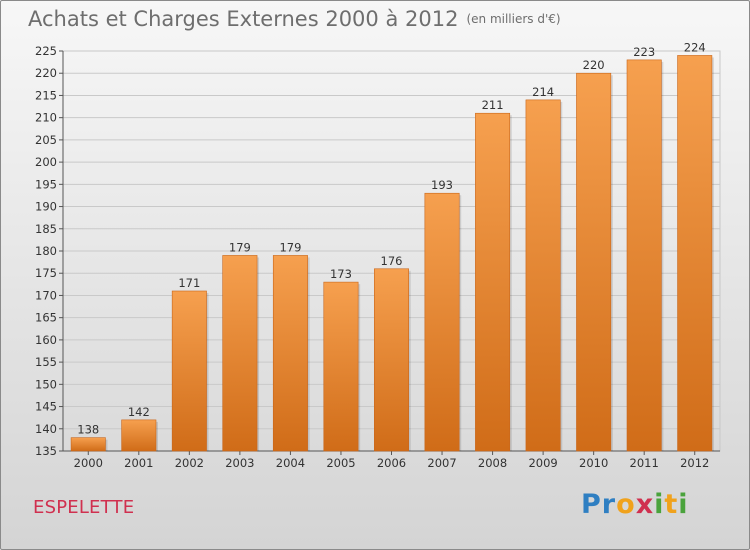  What do you see at coordinates (46, 207) in the screenshot?
I see `y-tick-label: 190` at bounding box center [46, 207].